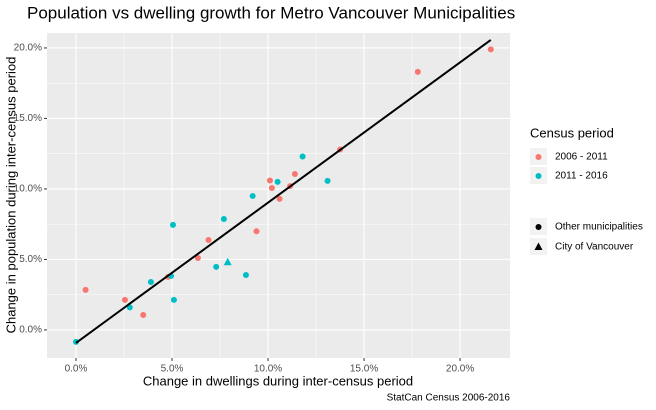  Describe the element at coordinates (28, 118) in the screenshot. I see `y-tick-label: 15.0%` at that location.